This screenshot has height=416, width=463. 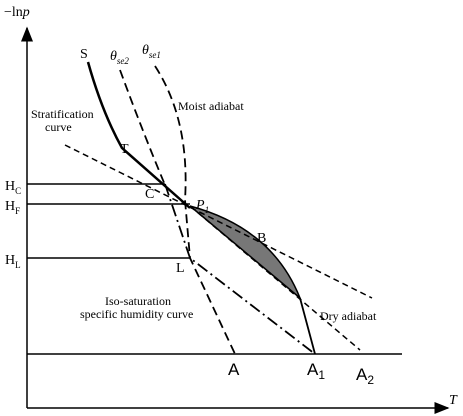 What do you see at coordinates (119, 57) in the screenshot?
I see `label-theta-se2: θse2` at bounding box center [119, 57].